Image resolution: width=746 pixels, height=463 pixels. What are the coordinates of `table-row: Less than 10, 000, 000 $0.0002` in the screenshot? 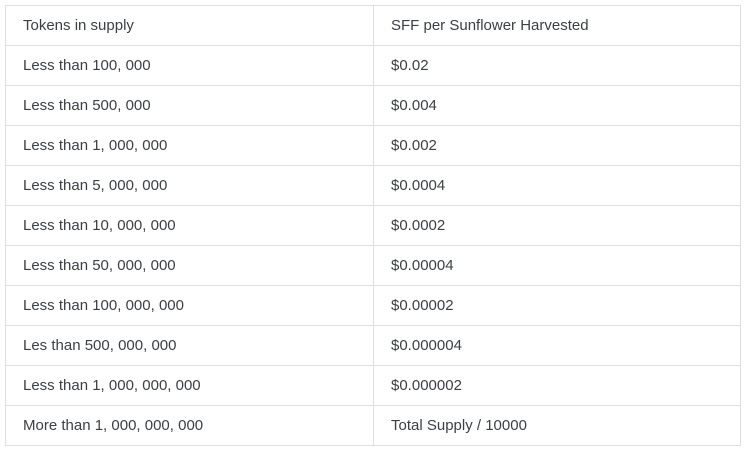 It's located at (373, 225).